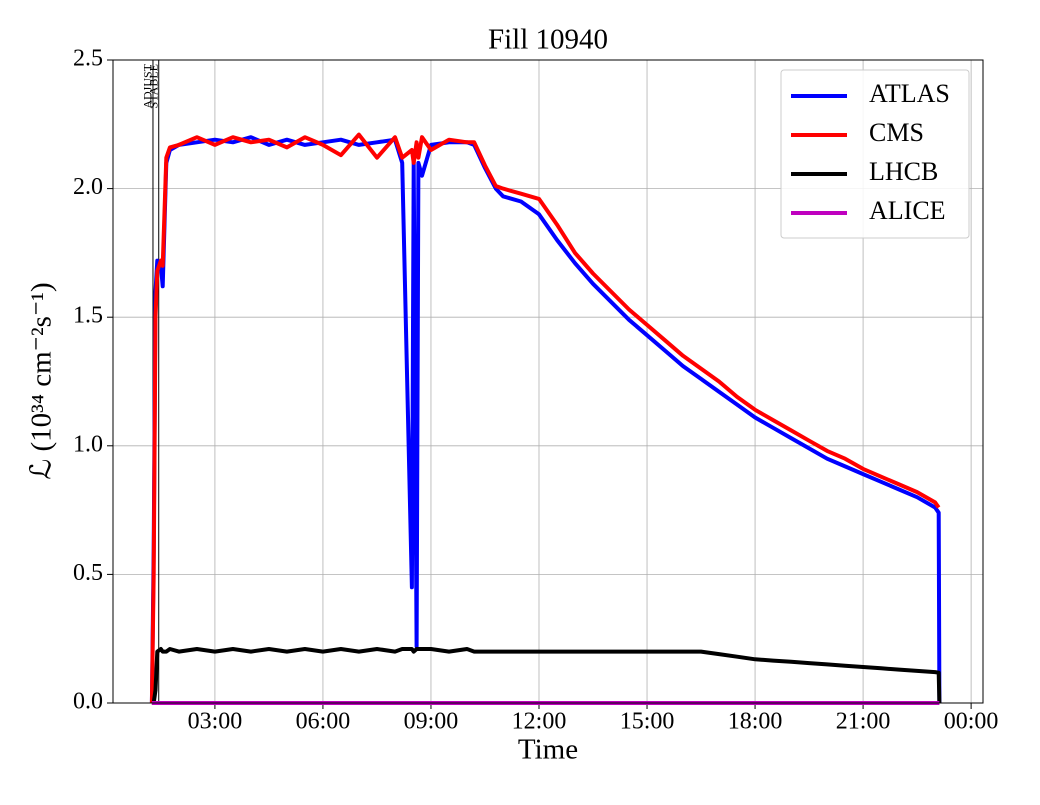 The width and height of the screenshot is (1040, 805). What do you see at coordinates (548, 40) in the screenshot?
I see `chart-title: Fill 10940` at bounding box center [548, 40].